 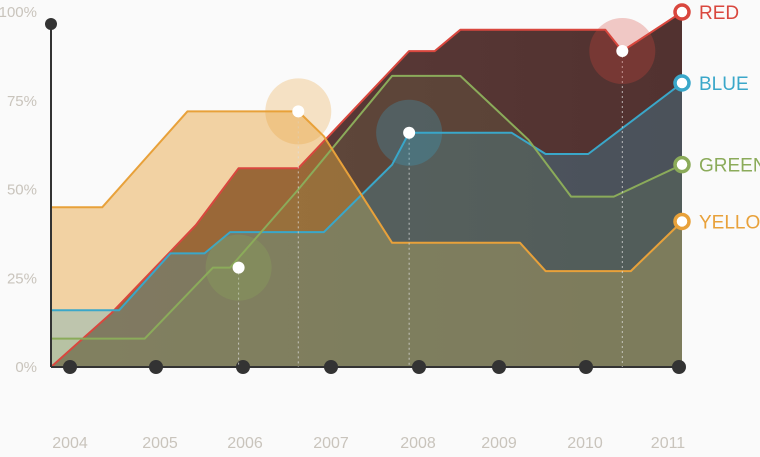 What do you see at coordinates (70, 443) in the screenshot?
I see `x-tick-label: 2004` at bounding box center [70, 443].